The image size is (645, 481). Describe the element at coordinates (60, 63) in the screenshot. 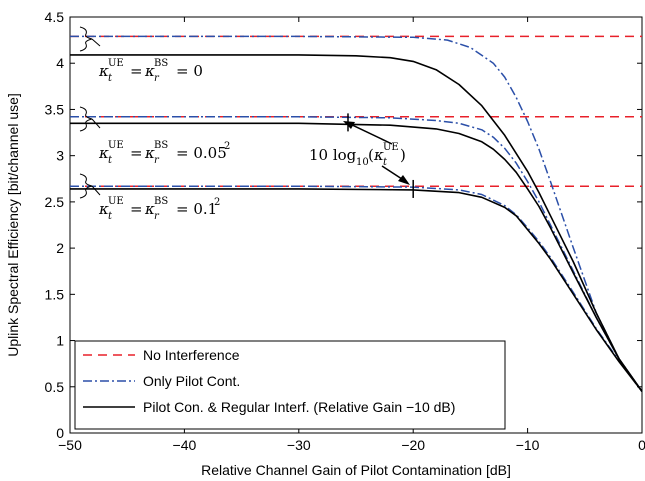

I see `y-tick-label: 4` at that location.